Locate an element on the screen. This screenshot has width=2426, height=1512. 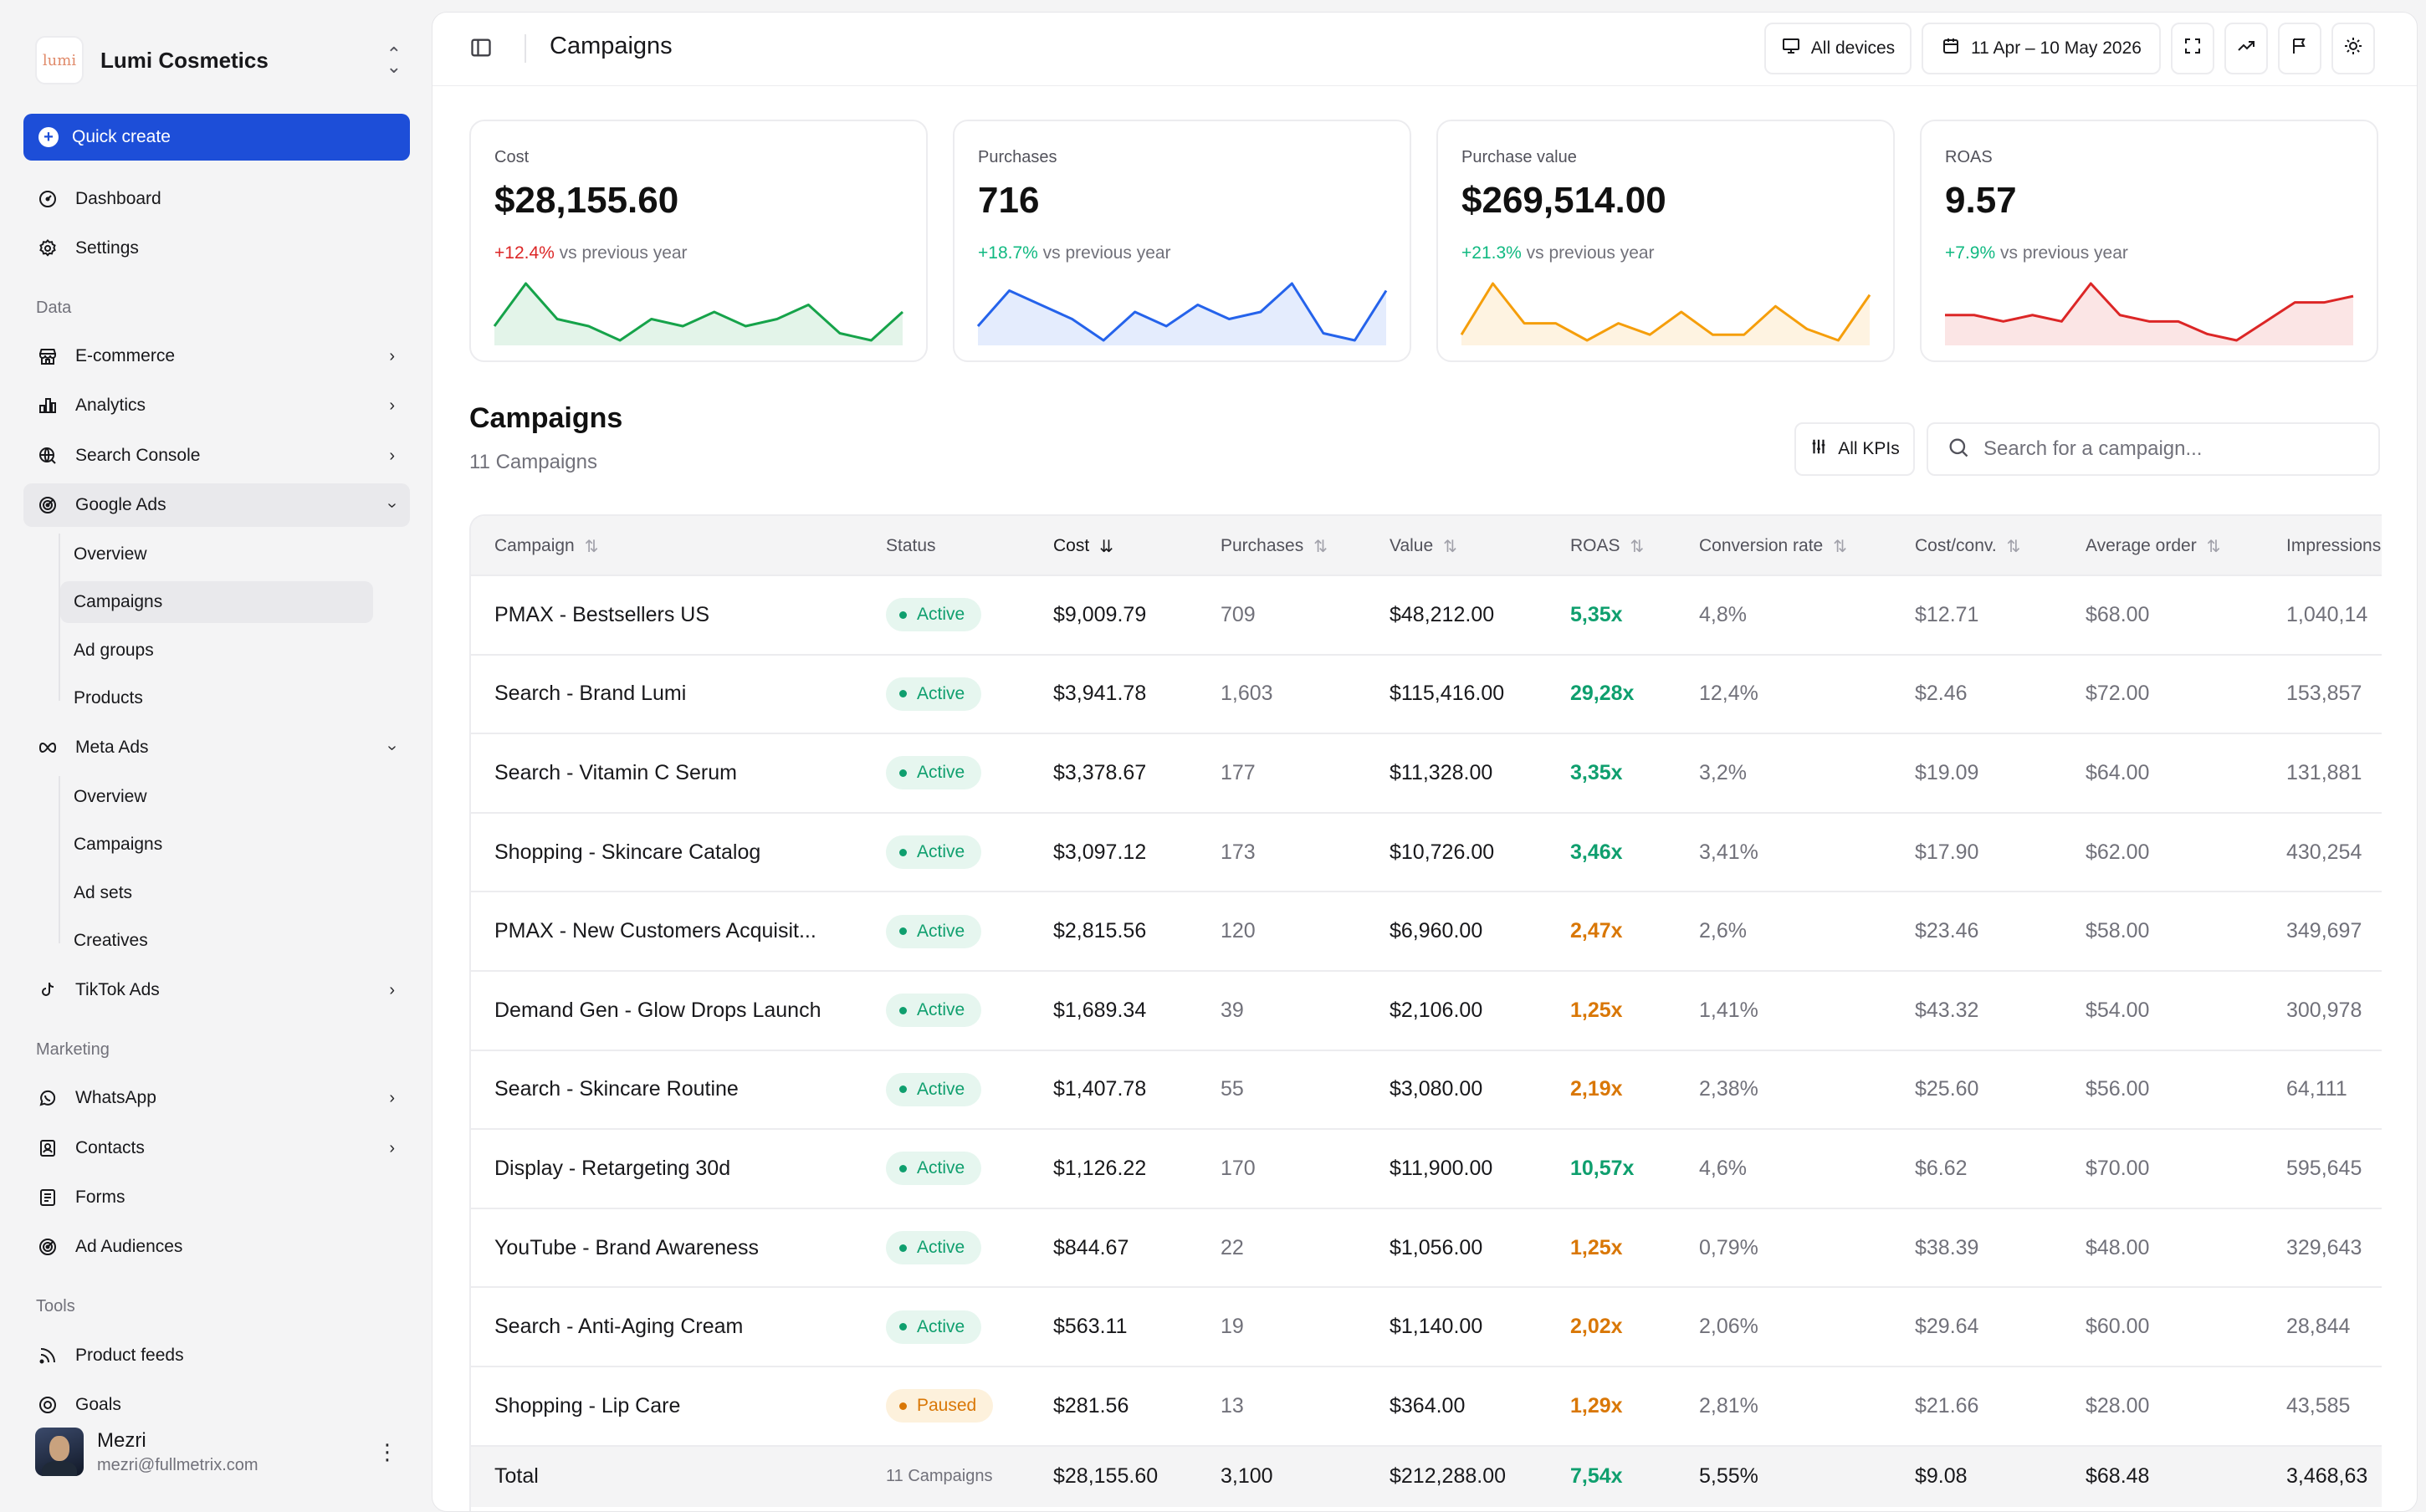
target-icon is located at coordinates (47, 1246).